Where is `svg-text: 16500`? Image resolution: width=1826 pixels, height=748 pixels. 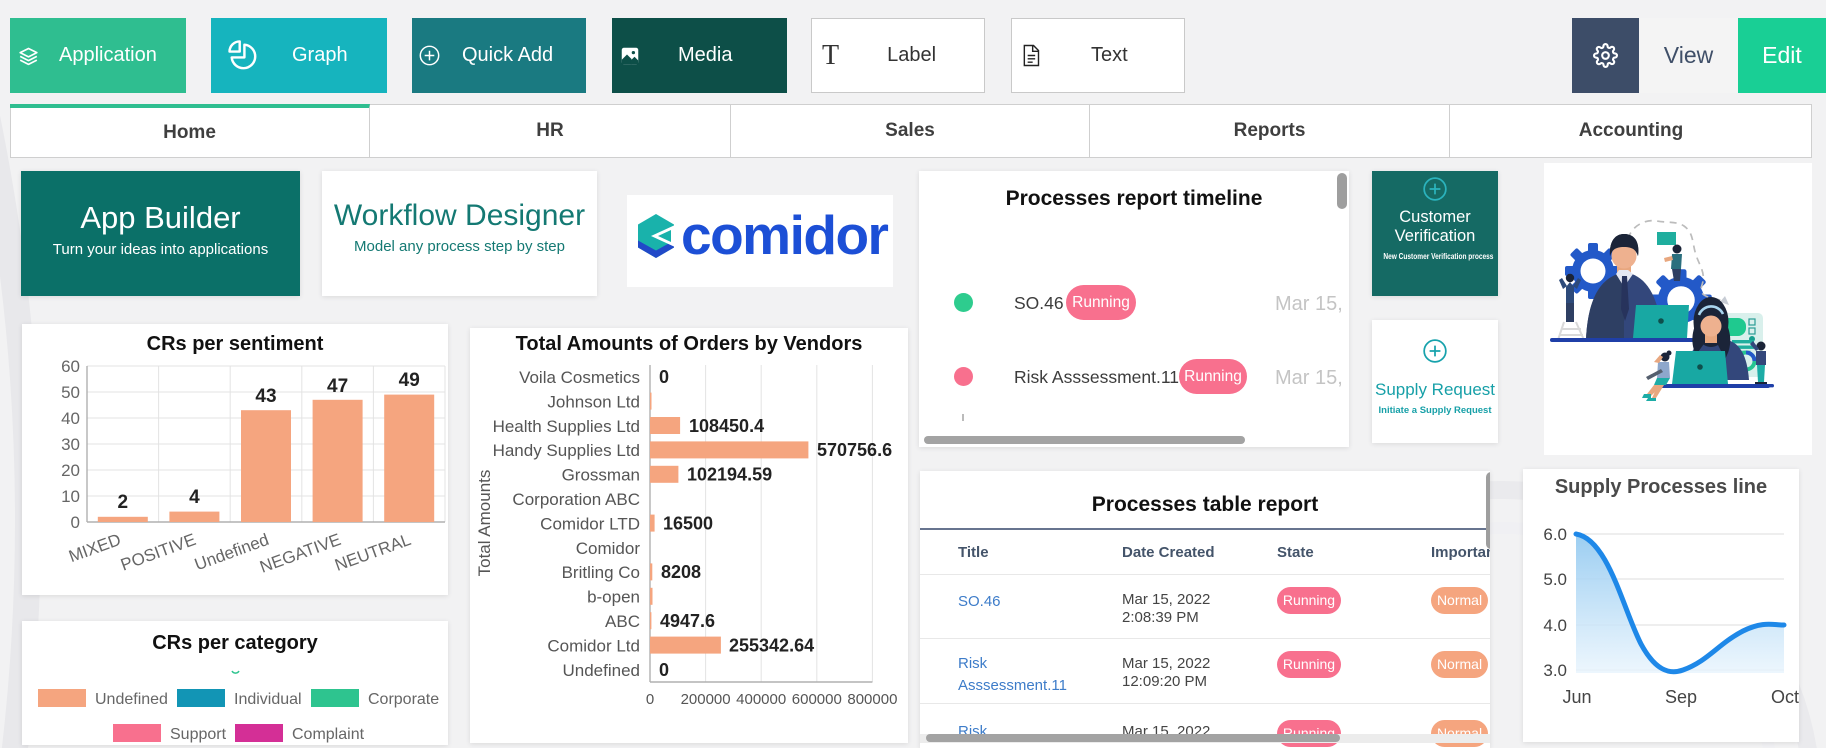 svg-text: 16500 is located at coordinates (688, 523).